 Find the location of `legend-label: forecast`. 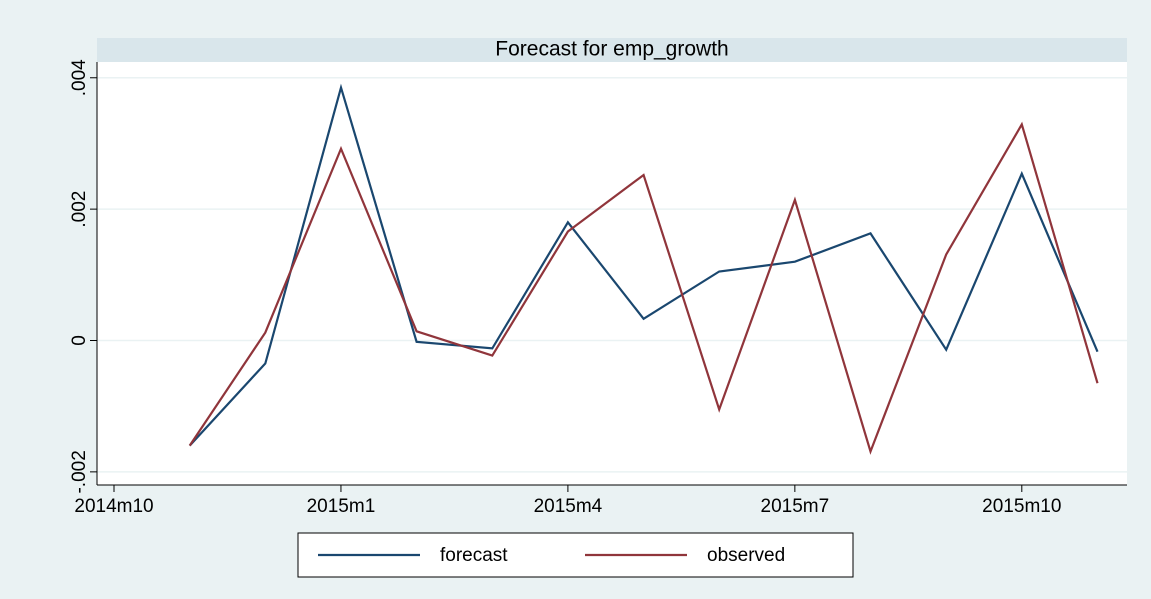

legend-label: forecast is located at coordinates (474, 555).